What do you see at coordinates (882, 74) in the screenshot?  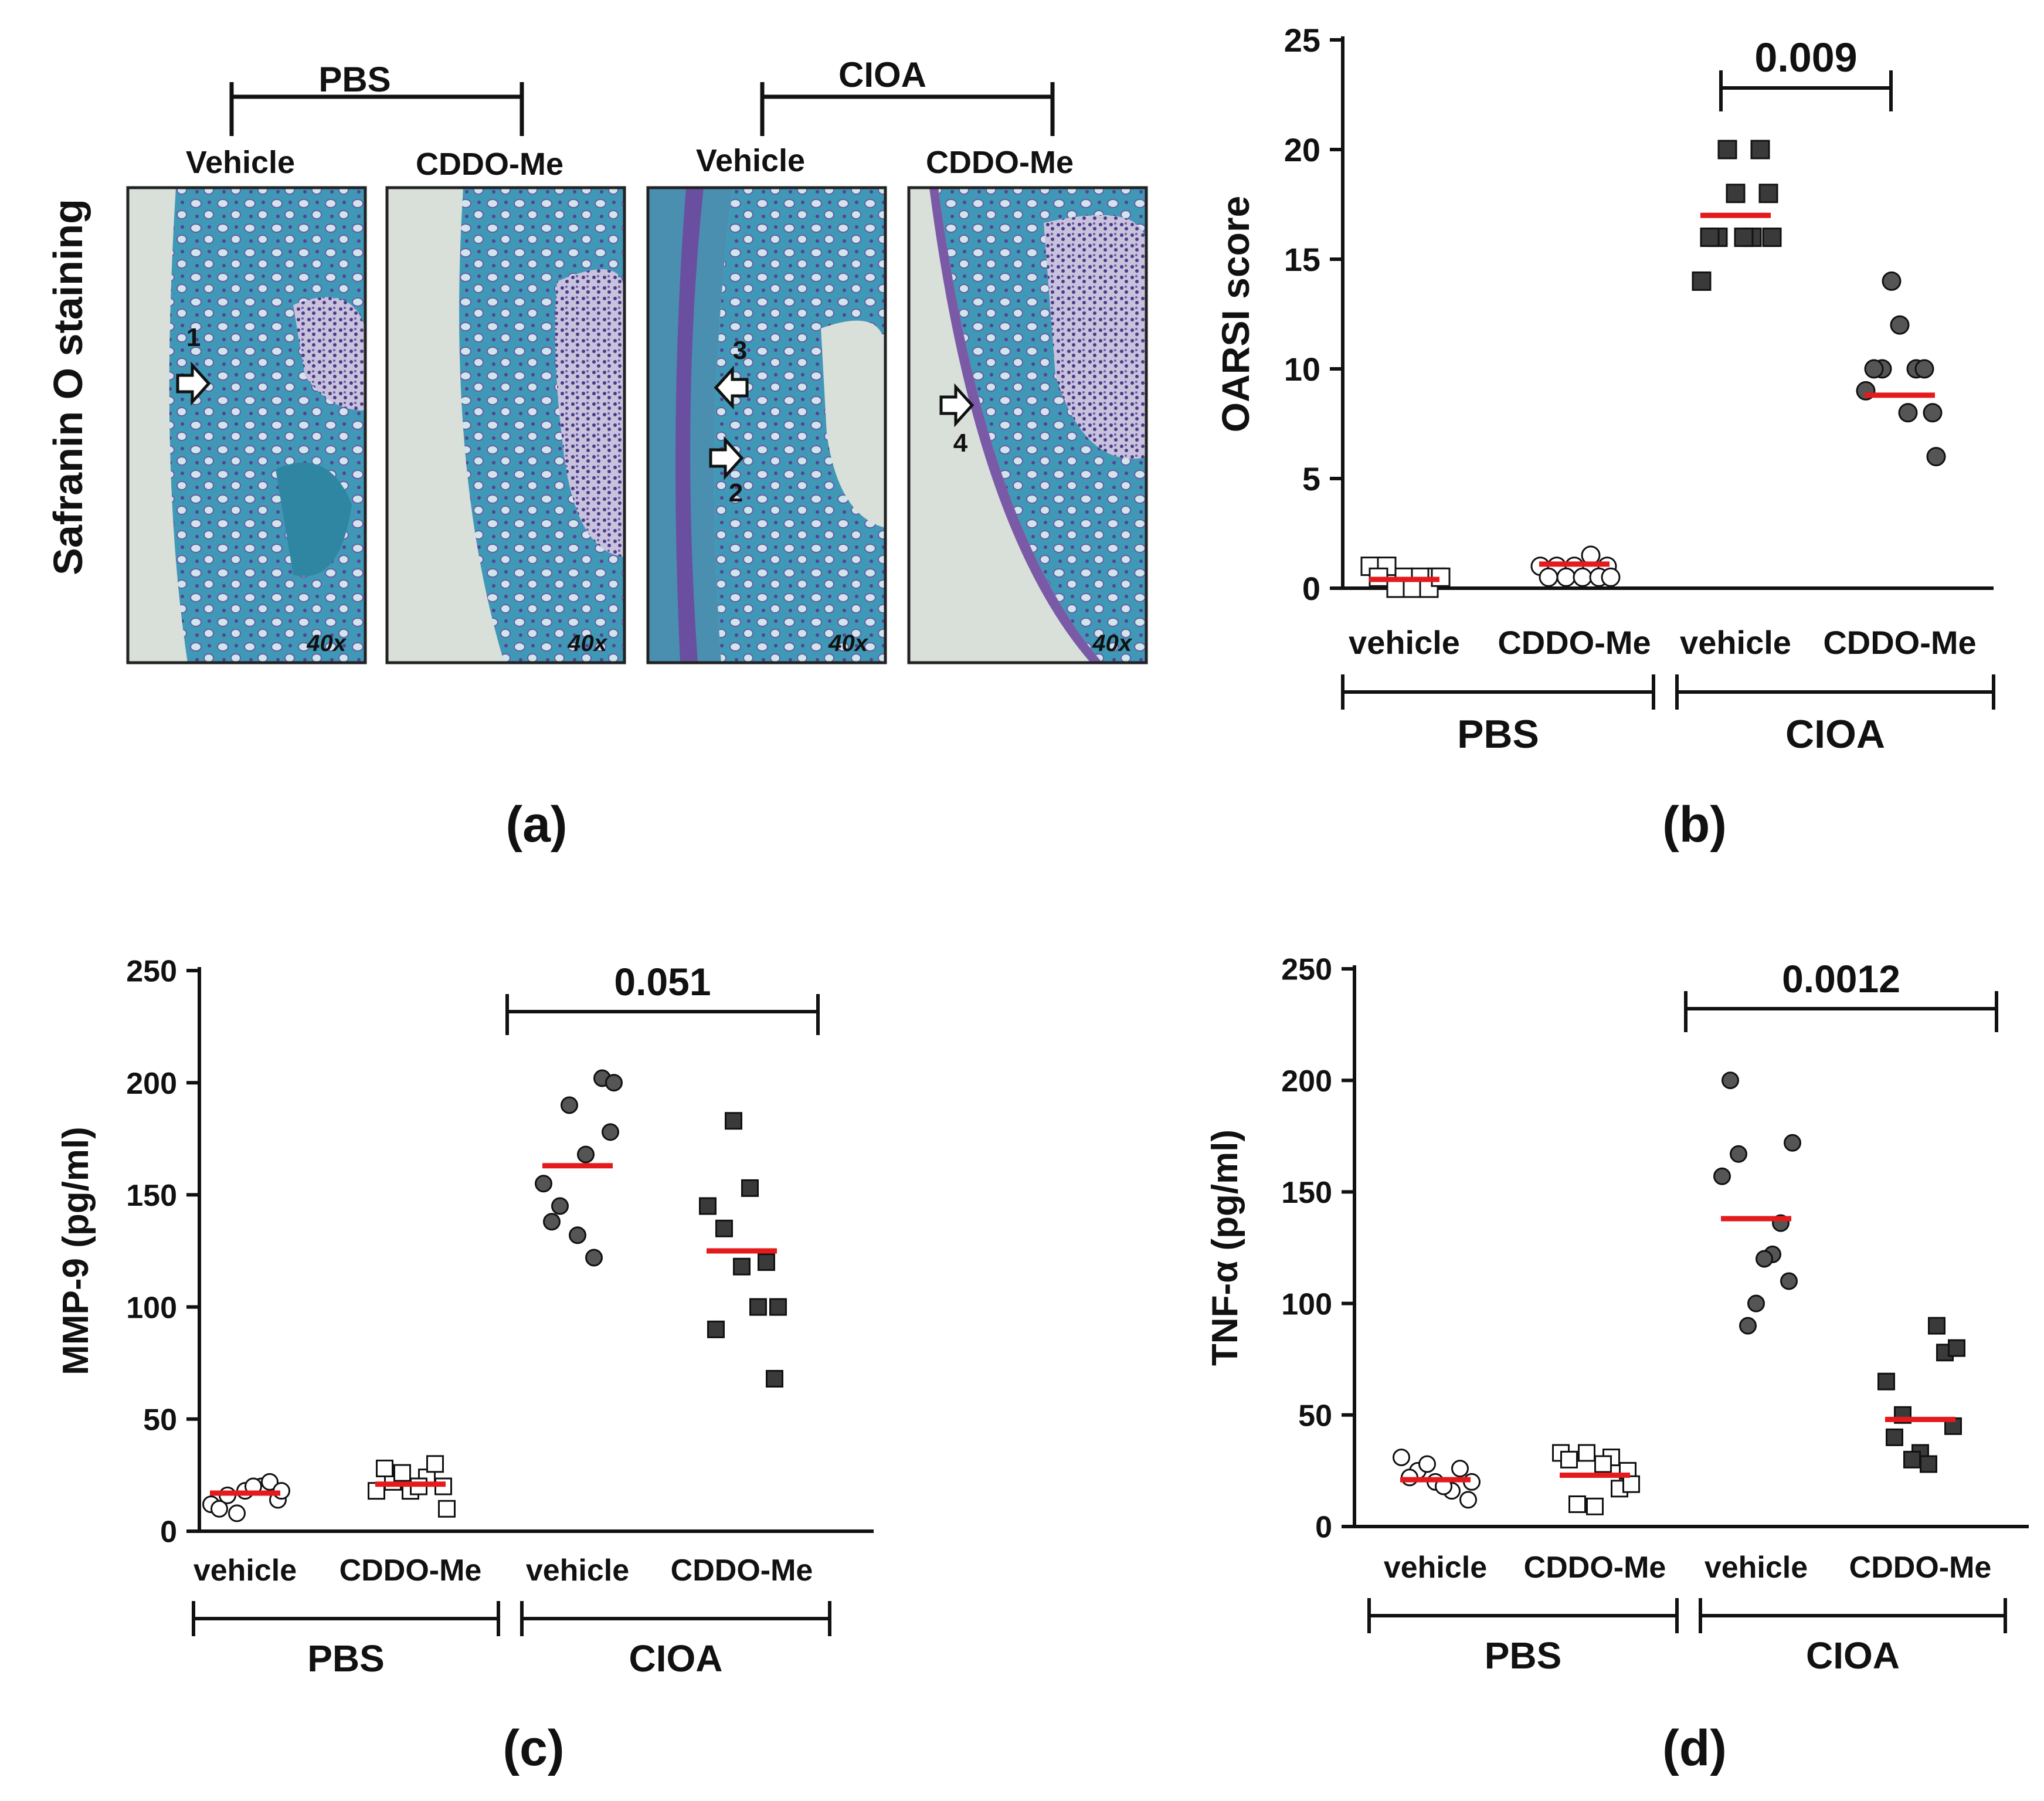 I see `group-label-cioa: CIOA` at bounding box center [882, 74].